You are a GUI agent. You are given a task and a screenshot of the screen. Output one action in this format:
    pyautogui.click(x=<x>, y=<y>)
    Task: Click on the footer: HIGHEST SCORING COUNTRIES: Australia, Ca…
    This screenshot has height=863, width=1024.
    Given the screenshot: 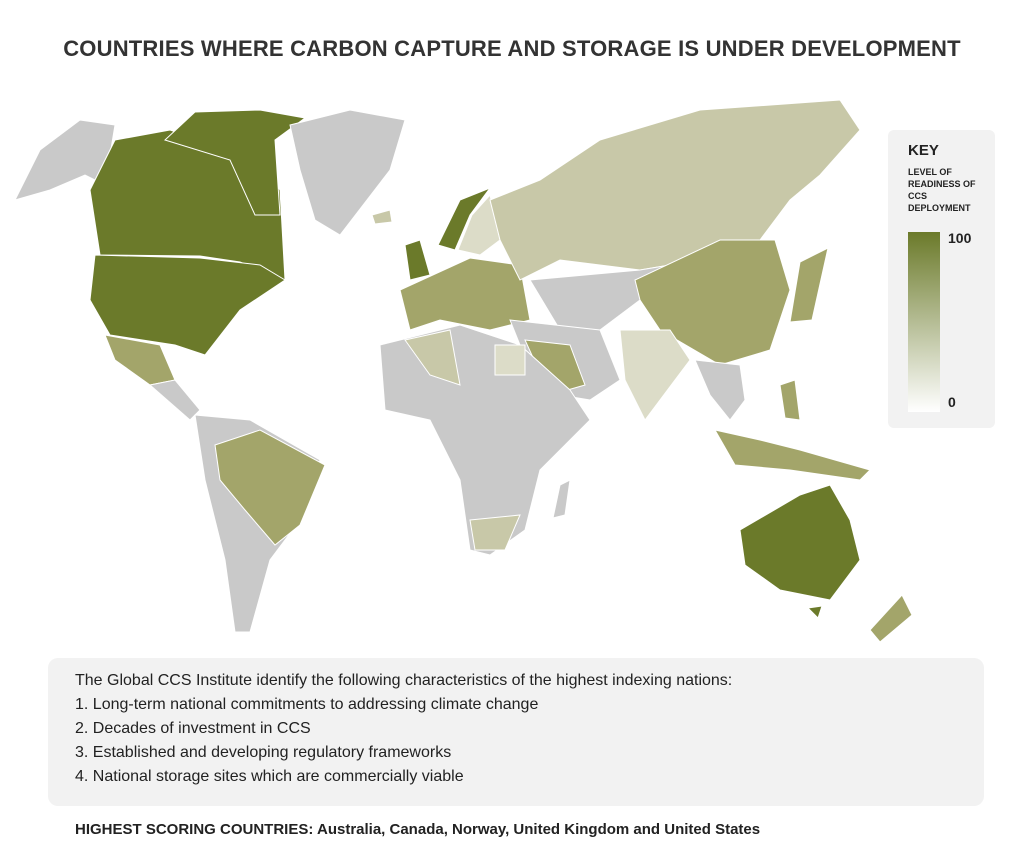 What is the action you would take?
    pyautogui.click(x=417, y=829)
    